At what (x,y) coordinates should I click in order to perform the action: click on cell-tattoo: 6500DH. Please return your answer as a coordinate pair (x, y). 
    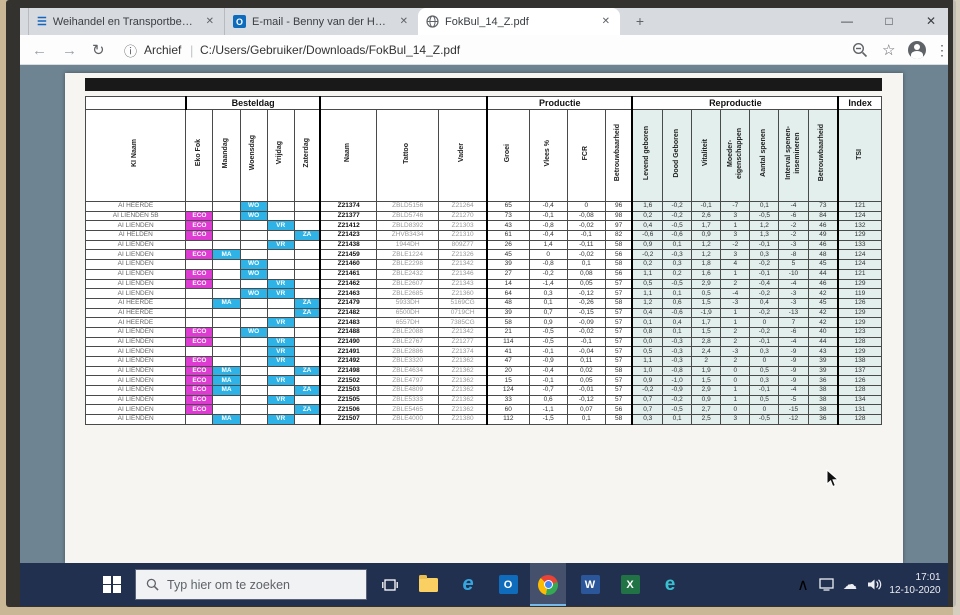
    Looking at the image, I should click on (408, 313).